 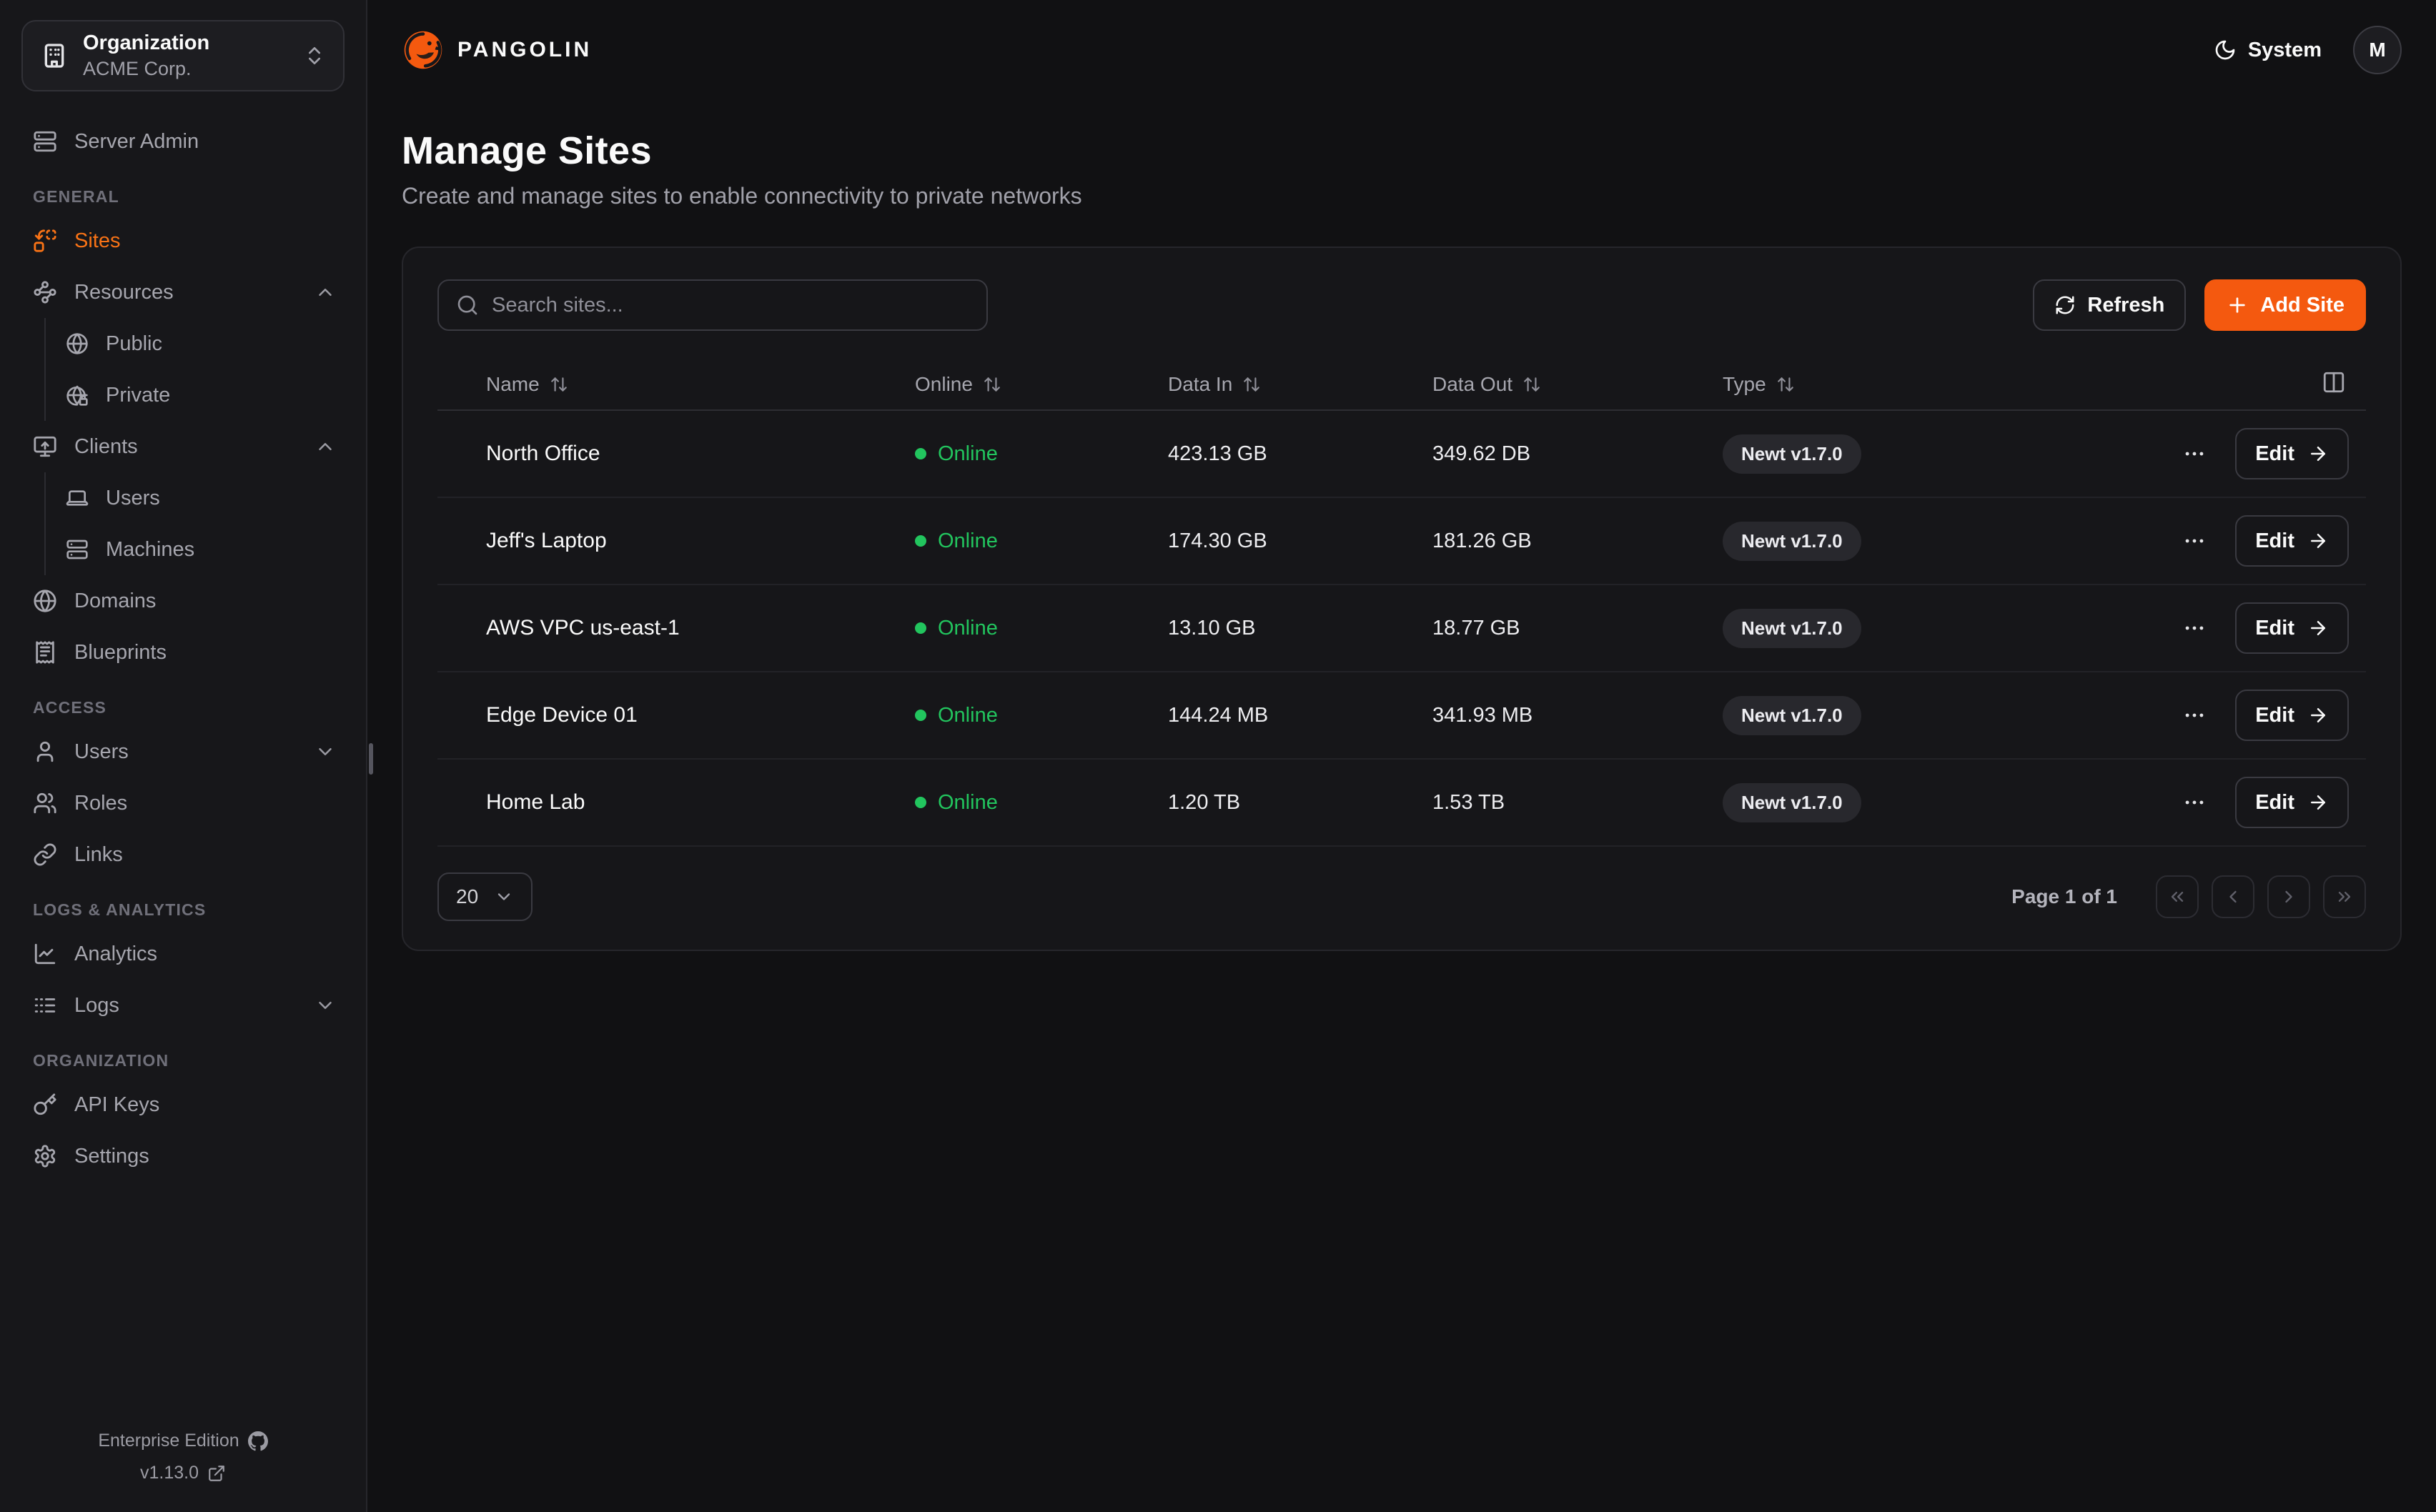 I want to click on sidebar-item-resources: Resources, so click(x=183, y=293).